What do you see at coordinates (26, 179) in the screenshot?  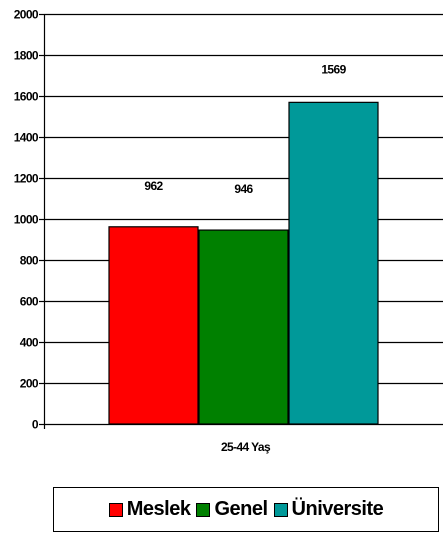 I see `y-tick-label: 1200` at bounding box center [26, 179].